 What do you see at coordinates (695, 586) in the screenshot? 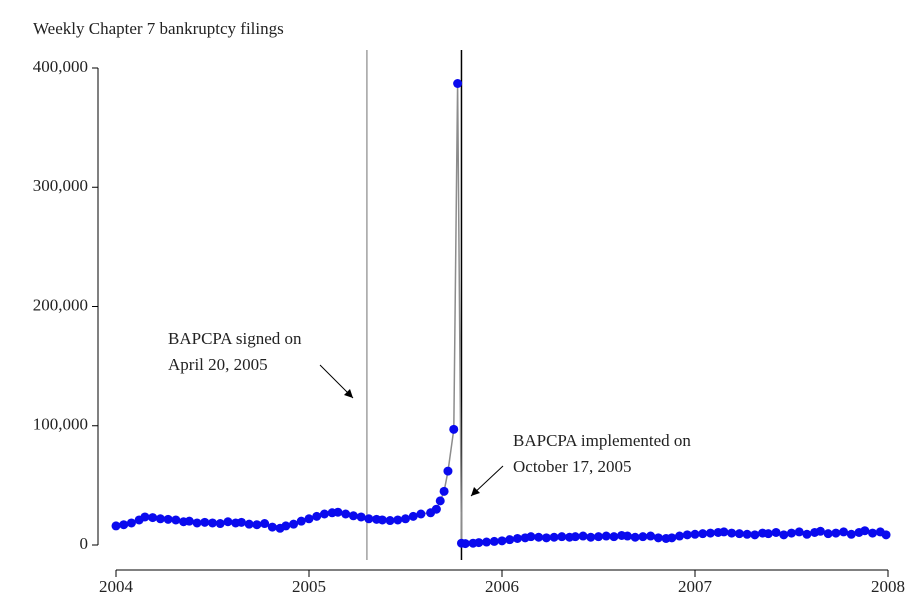
I see `x-tick-label: 2007` at bounding box center [695, 586].